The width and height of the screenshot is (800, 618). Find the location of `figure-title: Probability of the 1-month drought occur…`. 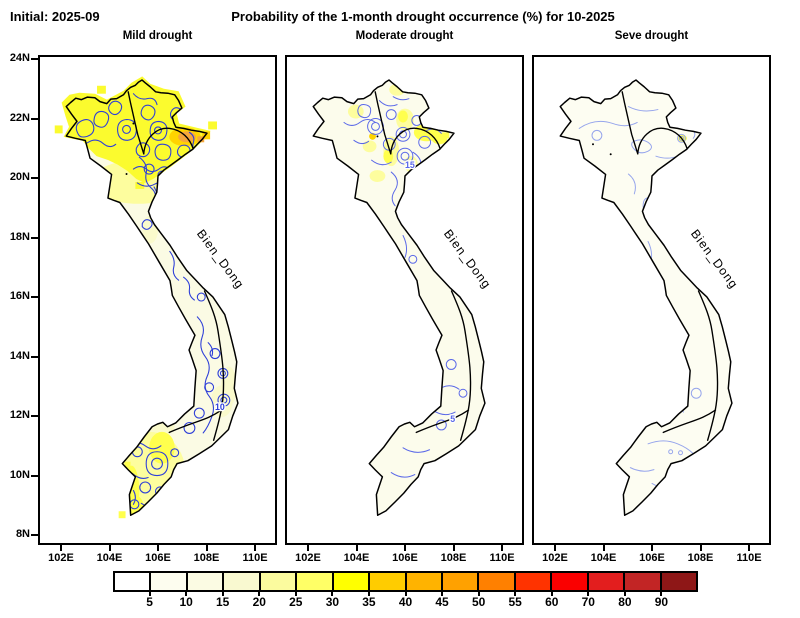

figure-title: Probability of the 1-month drought occur… is located at coordinates (423, 16).